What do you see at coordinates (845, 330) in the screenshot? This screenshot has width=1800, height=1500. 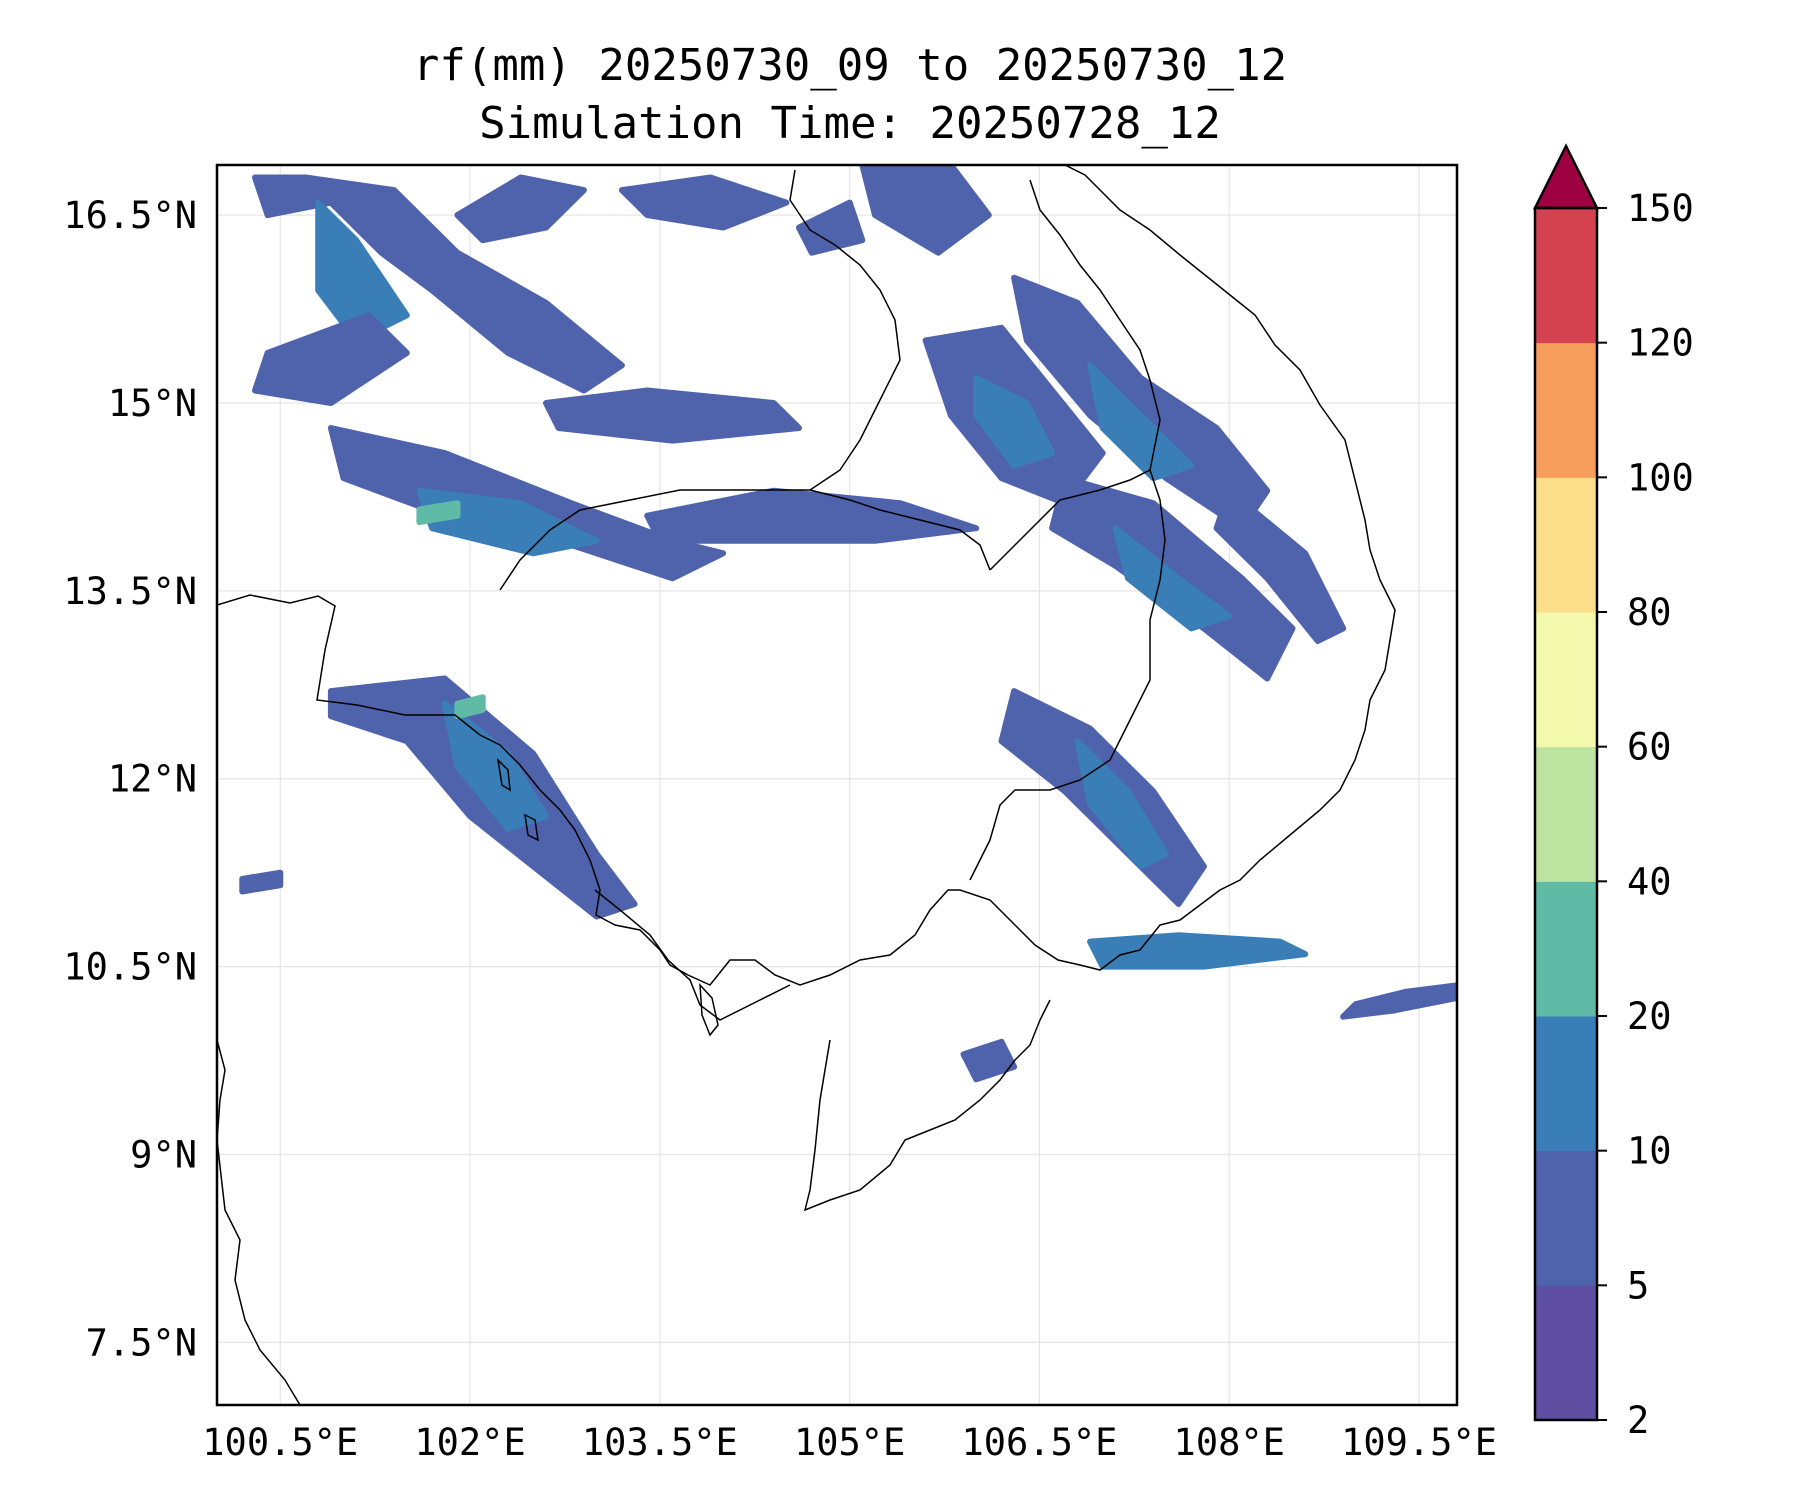 I see `border-laos-cambodia-vietnam` at bounding box center [845, 330].